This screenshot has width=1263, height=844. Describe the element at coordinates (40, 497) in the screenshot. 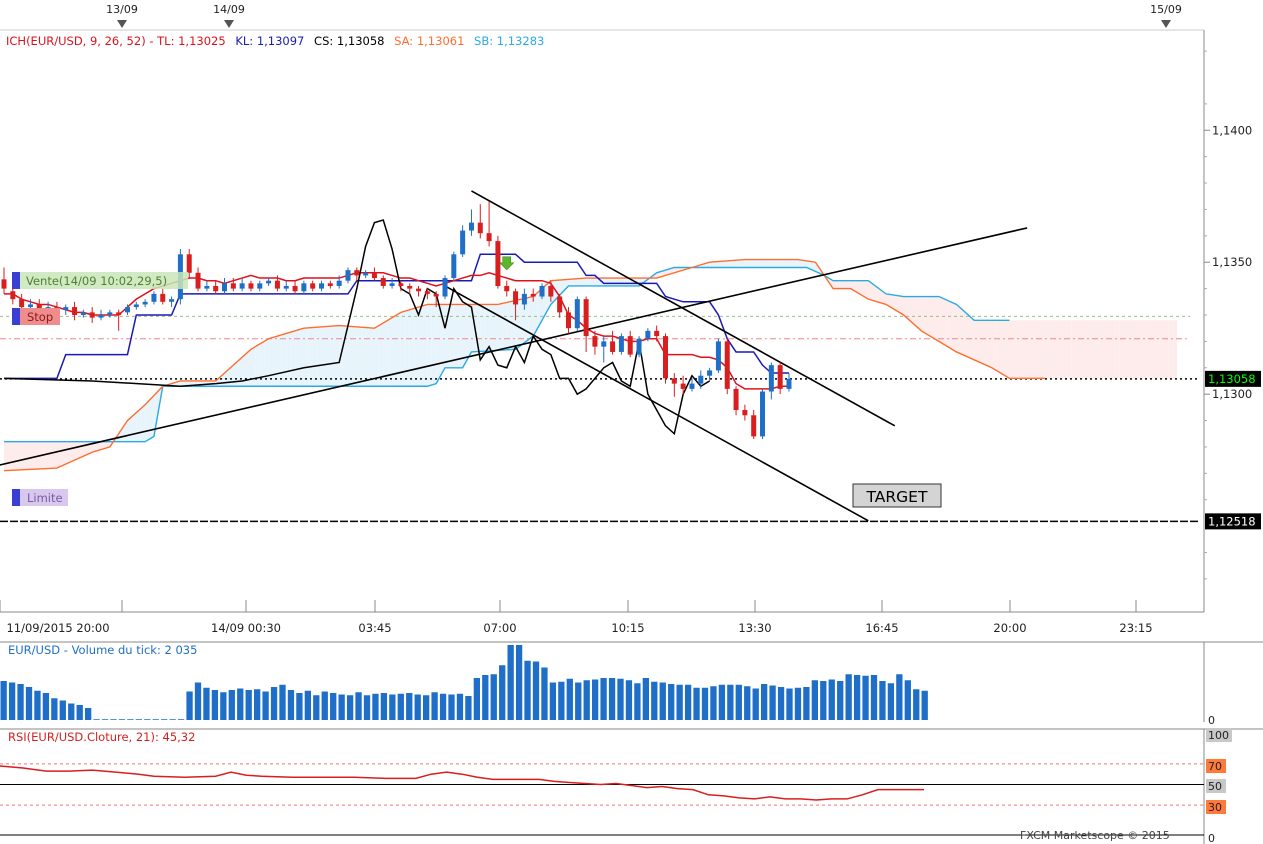

I see `limit-order-tag: Limite` at that location.